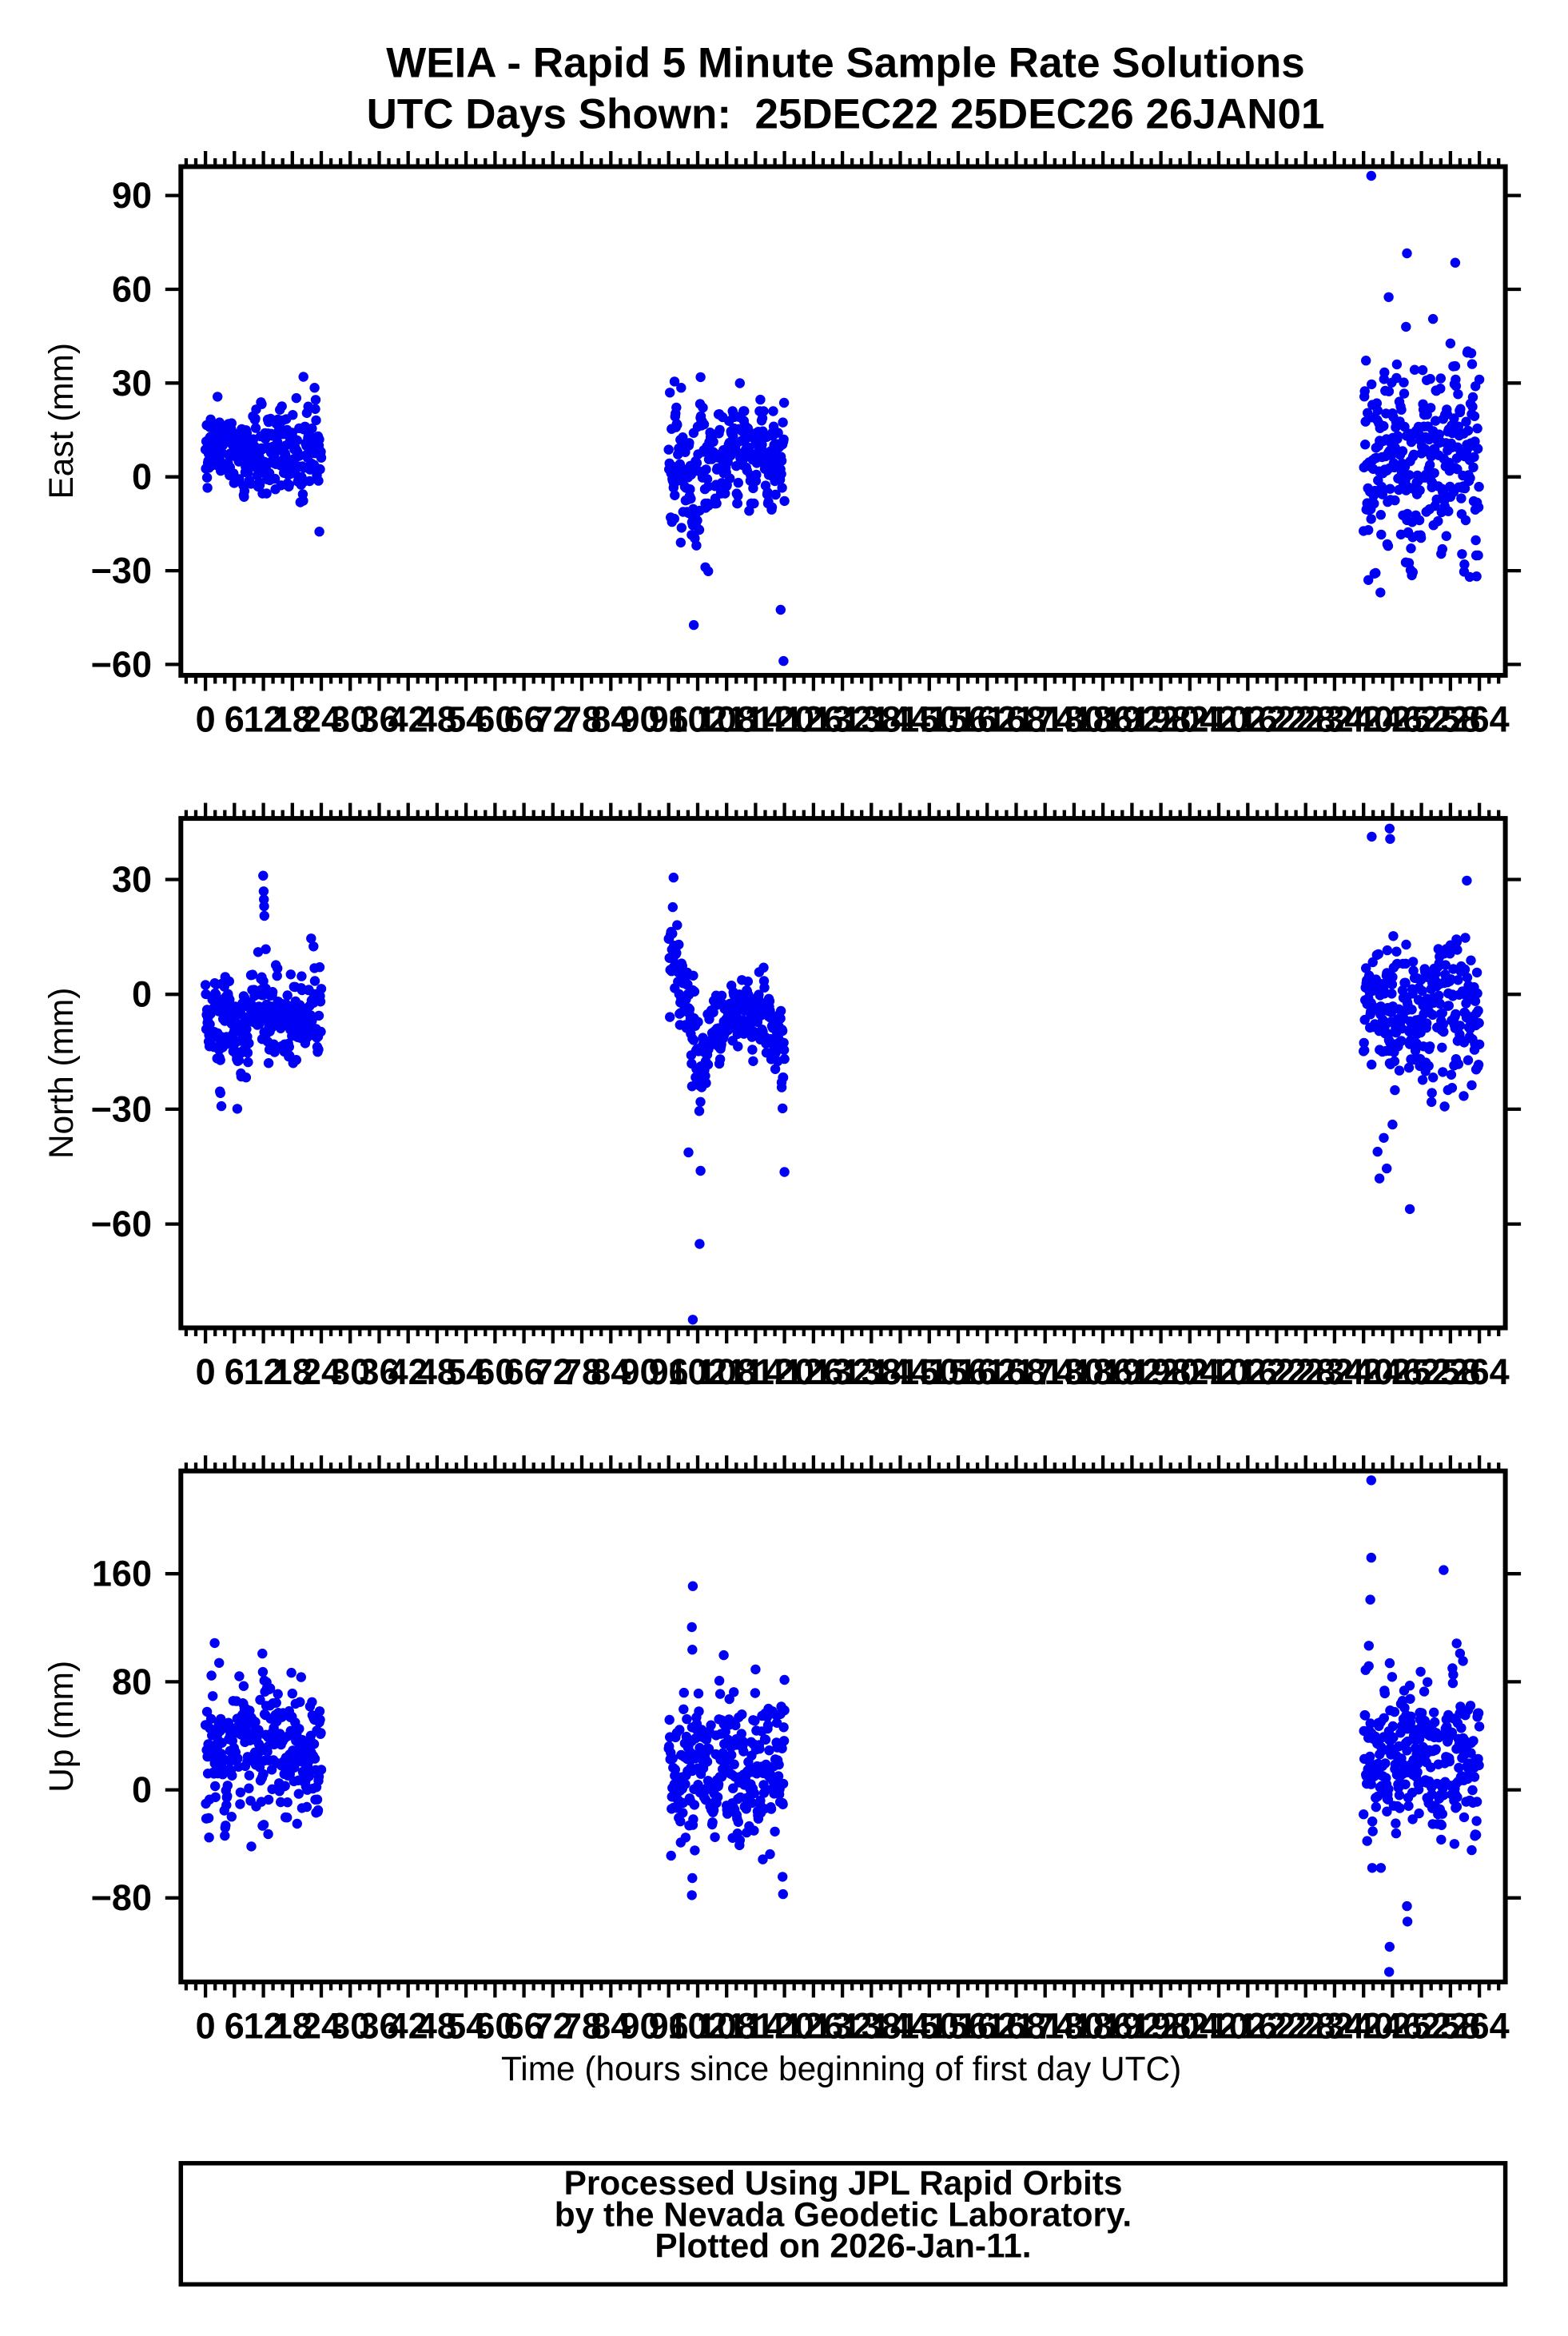  Describe the element at coordinates (235, 718) in the screenshot. I see `svg-text: 6` at that location.